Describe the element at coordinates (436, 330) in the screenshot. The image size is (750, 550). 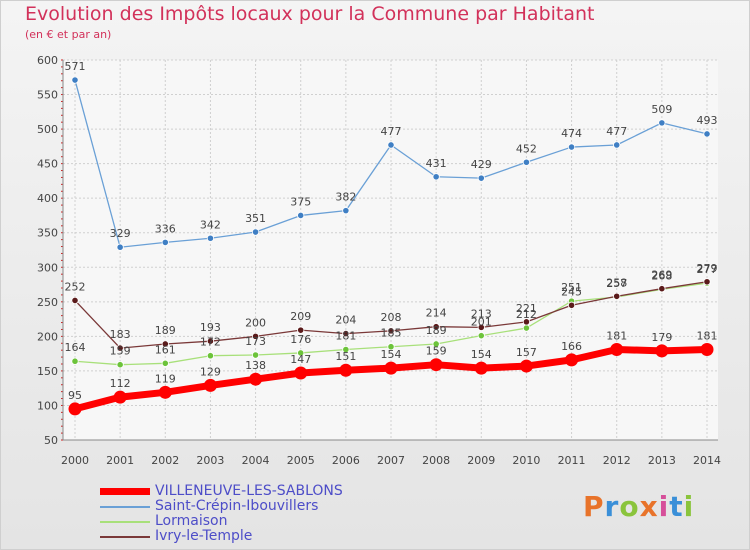
I see `data-label-lormaison: 189` at that location.